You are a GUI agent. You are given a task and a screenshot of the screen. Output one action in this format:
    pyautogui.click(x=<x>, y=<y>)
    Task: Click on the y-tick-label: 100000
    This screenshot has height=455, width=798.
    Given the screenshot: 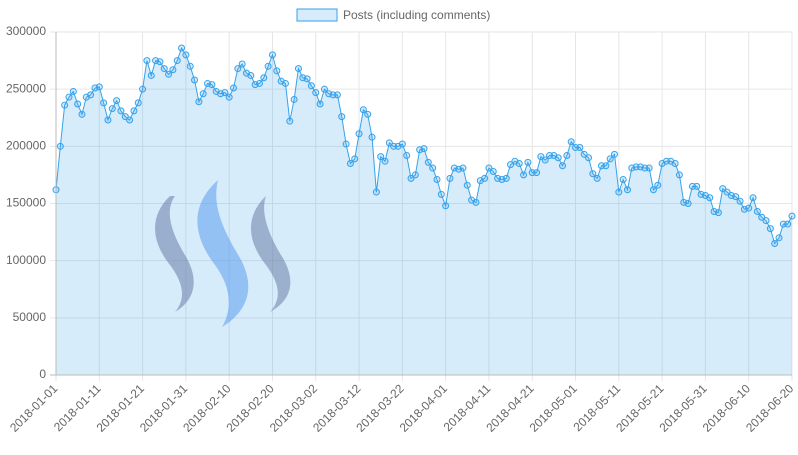 What is the action you would take?
    pyautogui.click(x=26, y=260)
    